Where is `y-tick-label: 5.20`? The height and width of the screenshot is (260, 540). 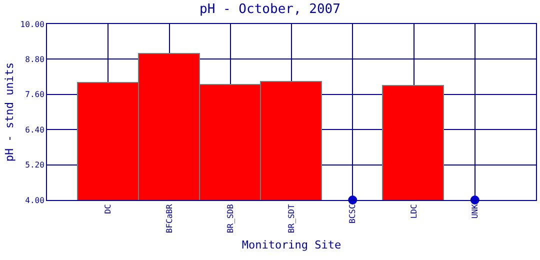 y-tick-label: 5.20 is located at coordinates (35, 165).